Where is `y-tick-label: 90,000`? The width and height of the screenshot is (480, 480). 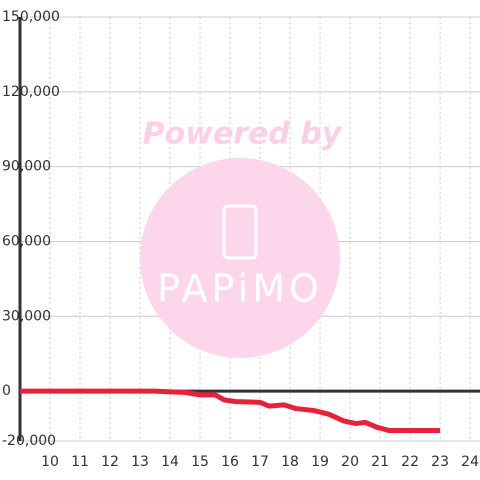 y-tick-label: 90,000 is located at coordinates (26, 167).